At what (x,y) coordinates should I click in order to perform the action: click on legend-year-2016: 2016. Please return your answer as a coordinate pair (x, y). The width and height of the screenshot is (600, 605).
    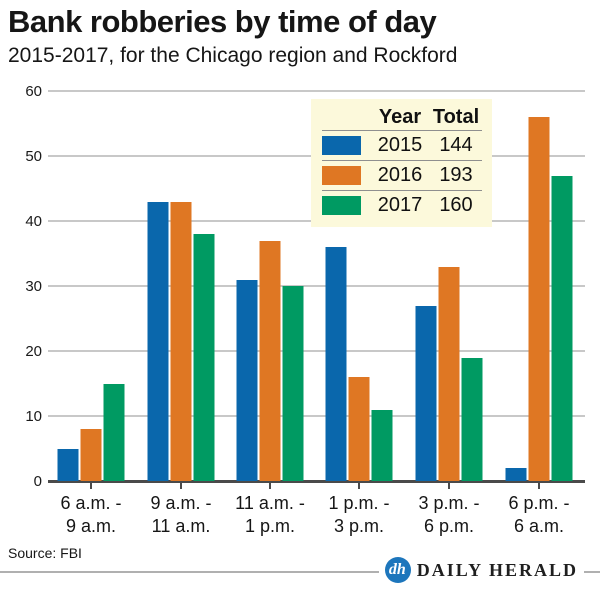
    Looking at the image, I should click on (400, 175).